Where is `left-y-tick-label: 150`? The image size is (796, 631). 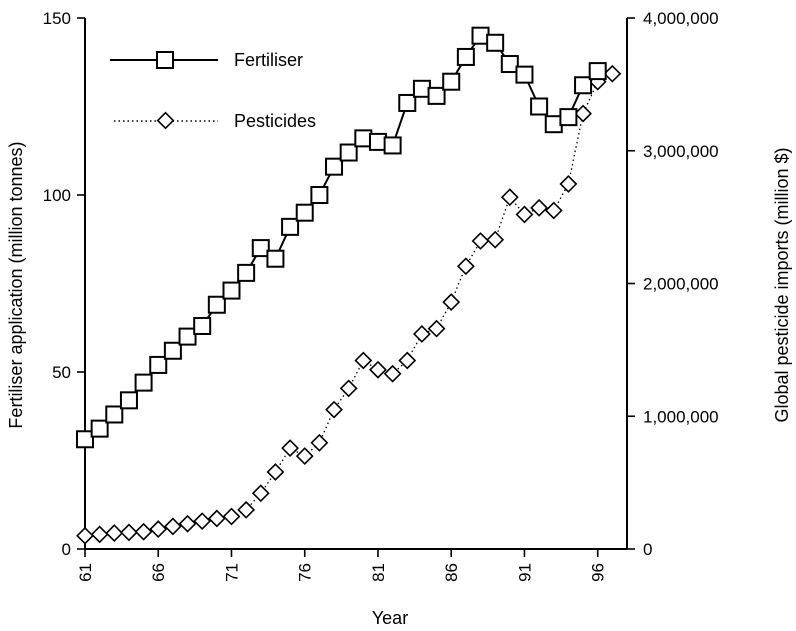
left-y-tick-label: 150 is located at coordinates (57, 18).